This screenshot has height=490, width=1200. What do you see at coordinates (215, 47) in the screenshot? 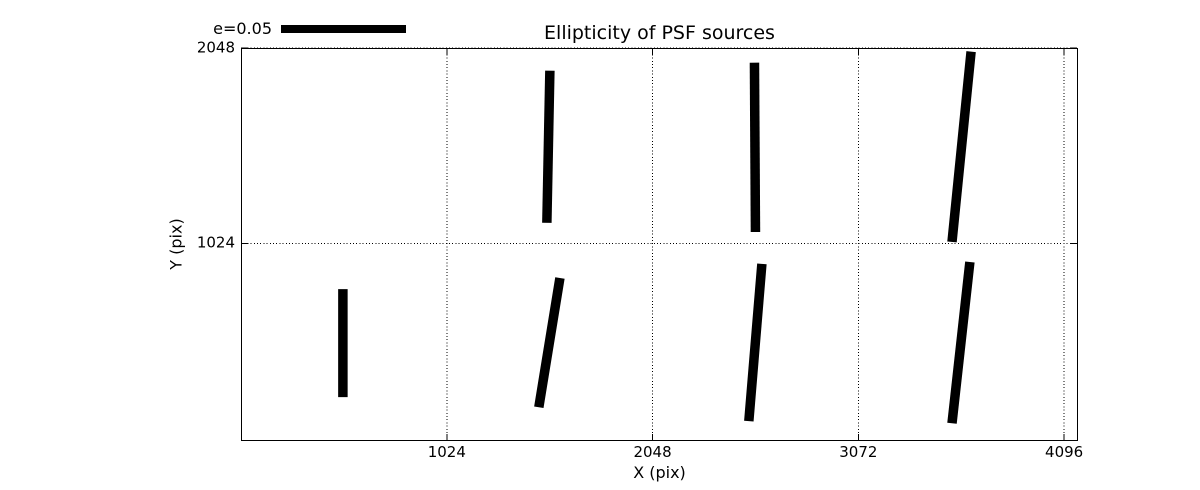
I see `y-tick-label-2048: 2048` at bounding box center [215, 47].